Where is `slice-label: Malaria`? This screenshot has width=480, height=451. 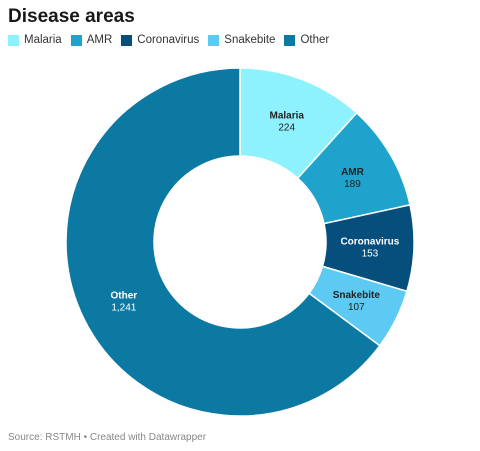 slice-label: Malaria is located at coordinates (286, 116).